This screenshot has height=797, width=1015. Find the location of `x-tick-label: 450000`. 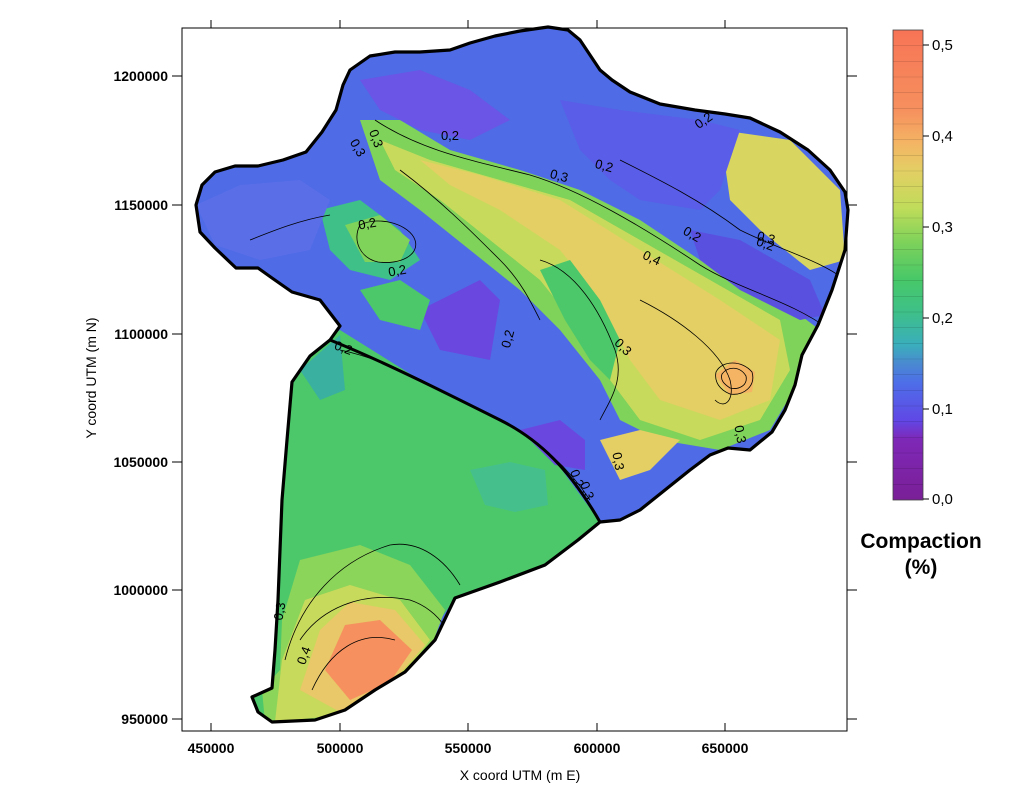

x-tick-label: 450000 is located at coordinates (211, 748).